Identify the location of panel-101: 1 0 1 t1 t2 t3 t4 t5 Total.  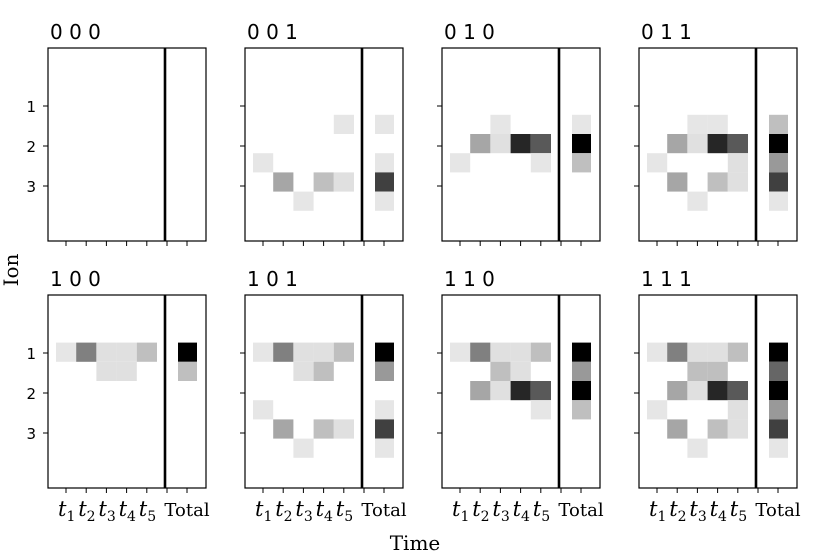
(323, 396).